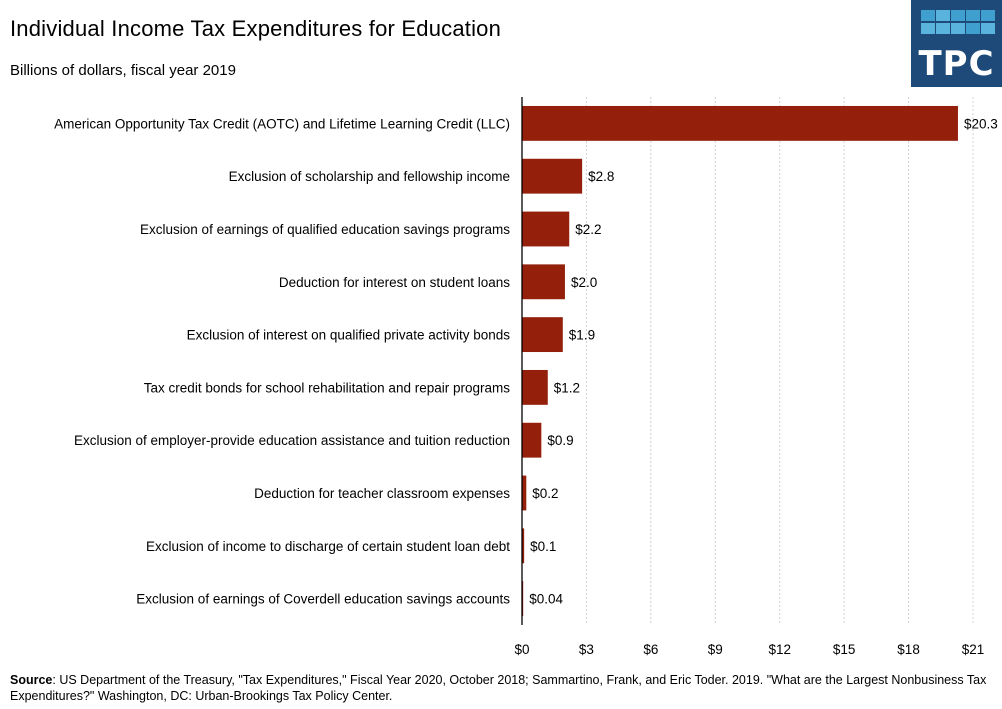  Describe the element at coordinates (601, 176) in the screenshot. I see `value-label: $2.8` at that location.